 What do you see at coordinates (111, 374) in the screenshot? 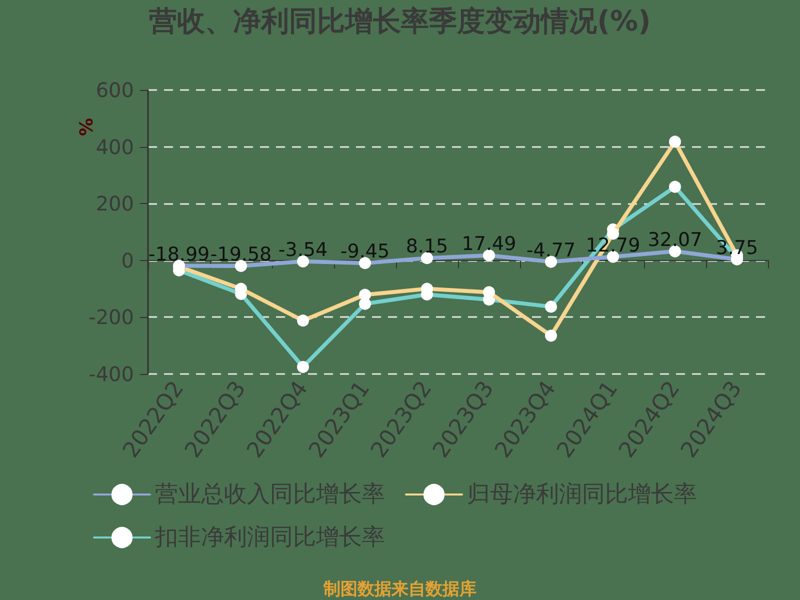
I see `y-tick-label: -400` at bounding box center [111, 374].